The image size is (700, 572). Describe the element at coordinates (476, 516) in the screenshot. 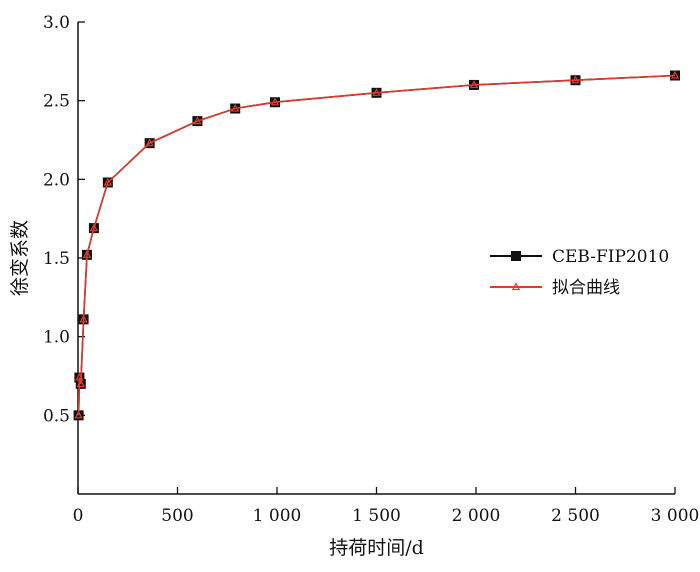

I see `x-tick-label: 2 000` at that location.